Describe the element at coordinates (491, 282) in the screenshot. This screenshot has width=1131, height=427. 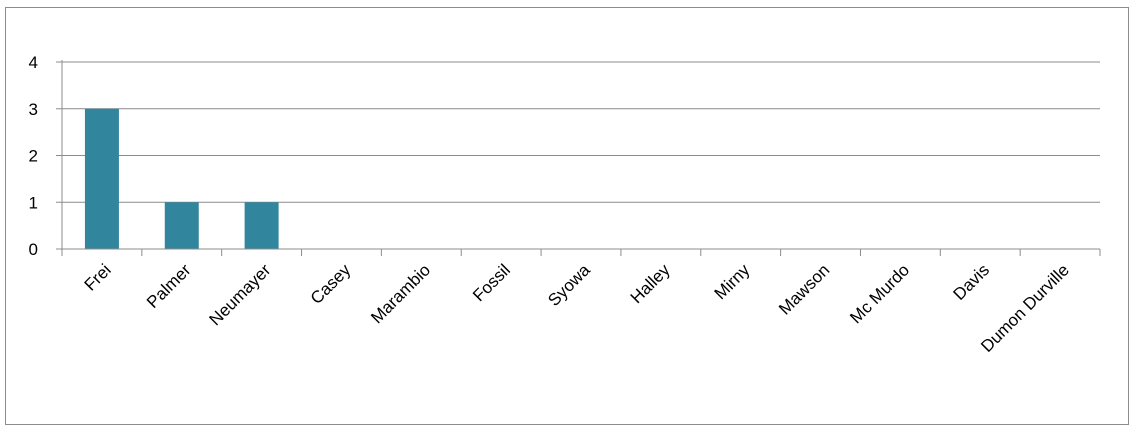
I see `x-tick-label: Fossil` at that location.